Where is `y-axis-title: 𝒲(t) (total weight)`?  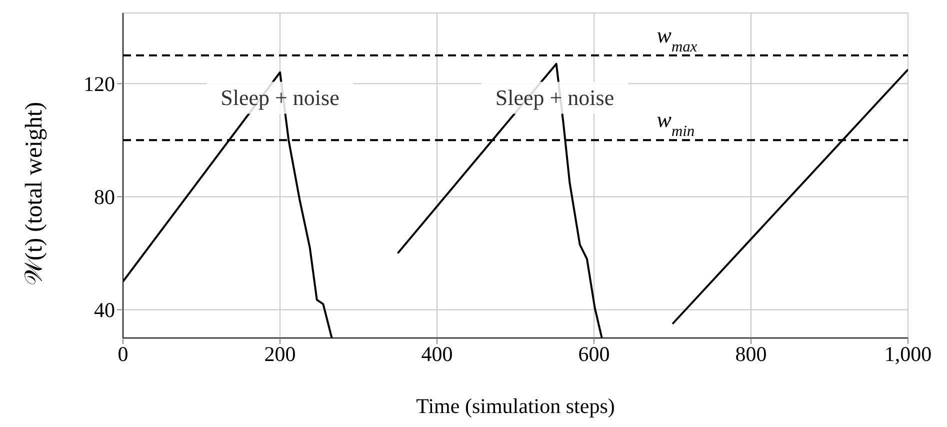
y-axis-title: 𝒲(t) (total weight) is located at coordinates (35, 194).